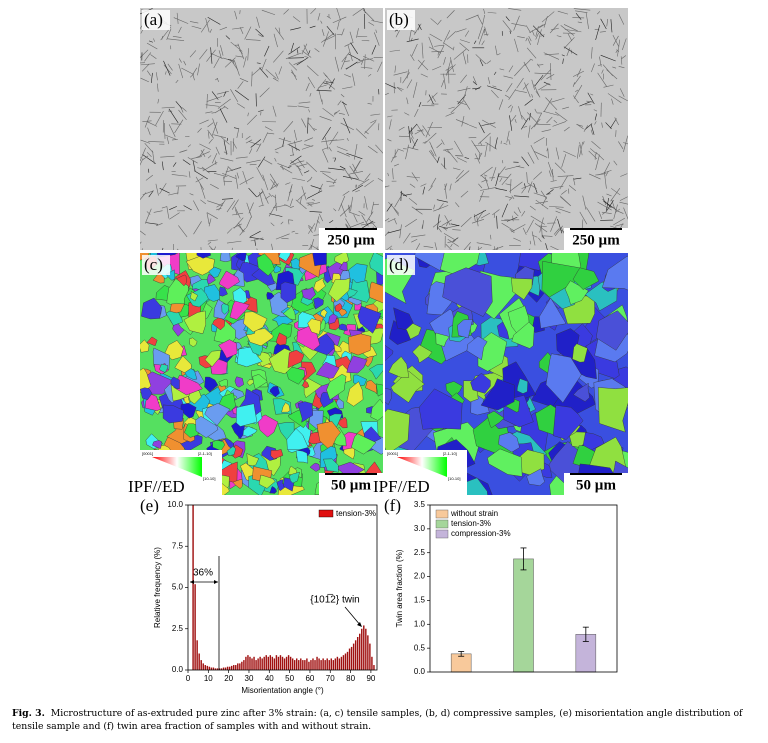 The width and height of the screenshot is (768, 743). I want to click on ipf-triangle, so click(422, 467).